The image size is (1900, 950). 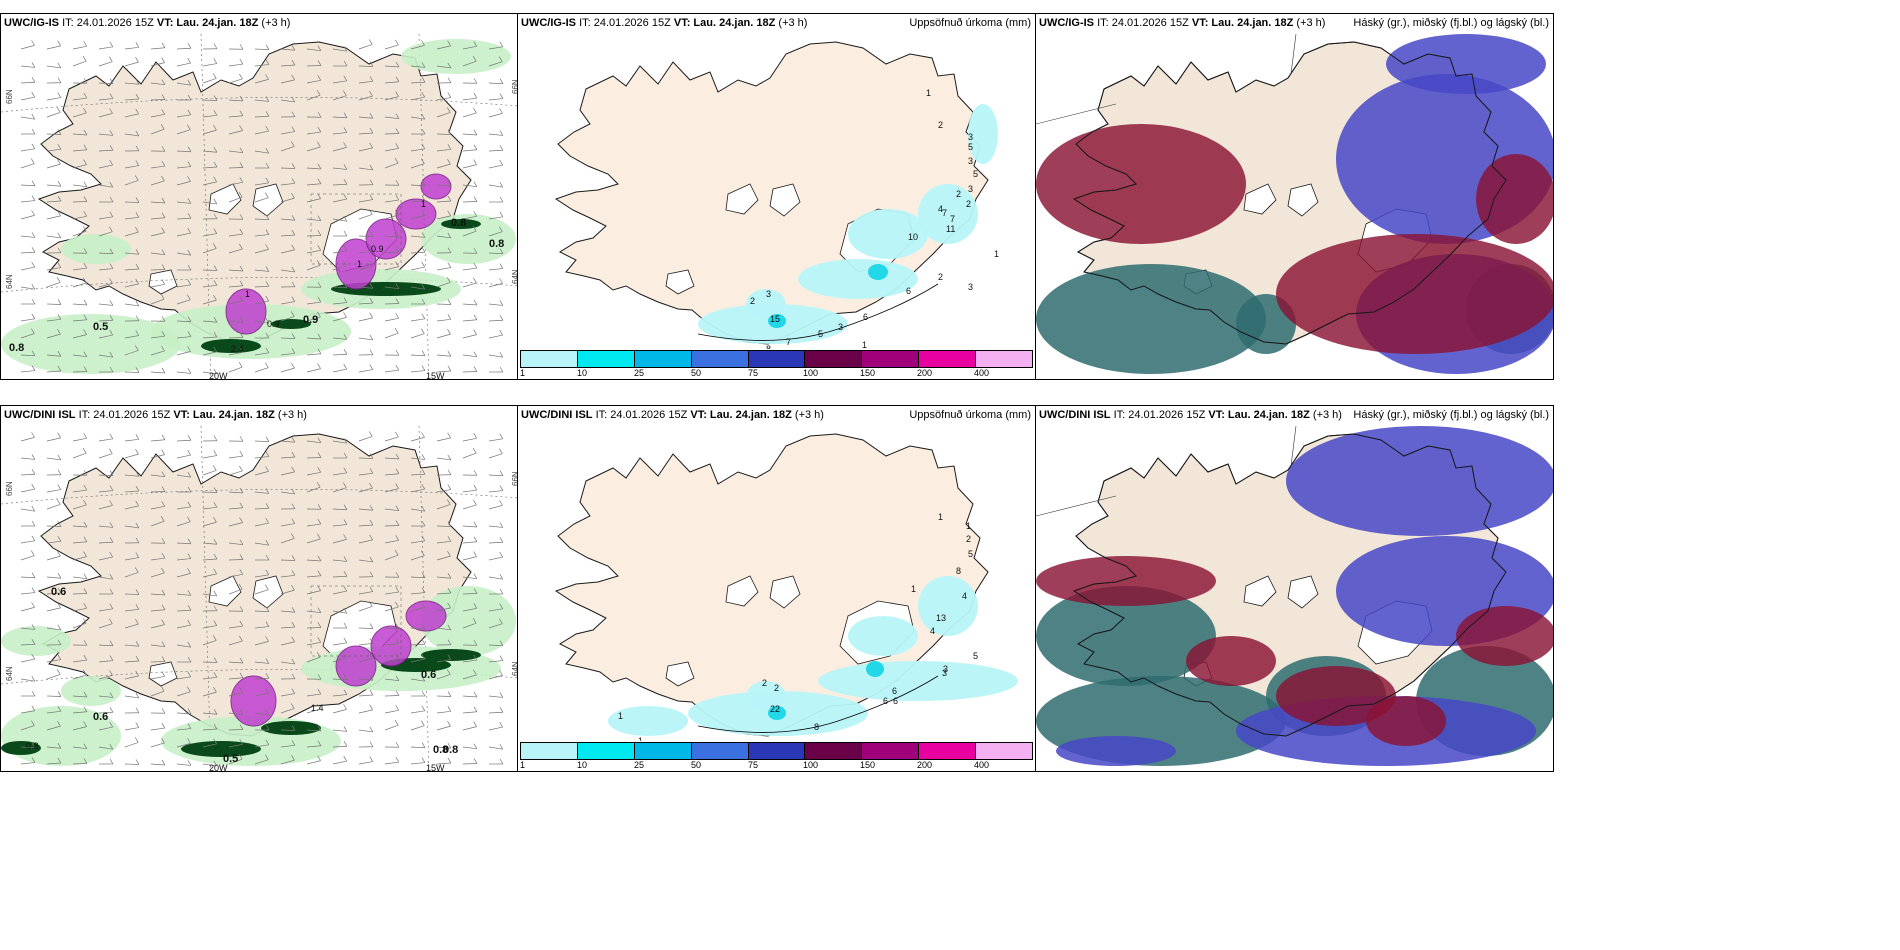 I want to click on lat-label: 66N, so click(x=9, y=488).